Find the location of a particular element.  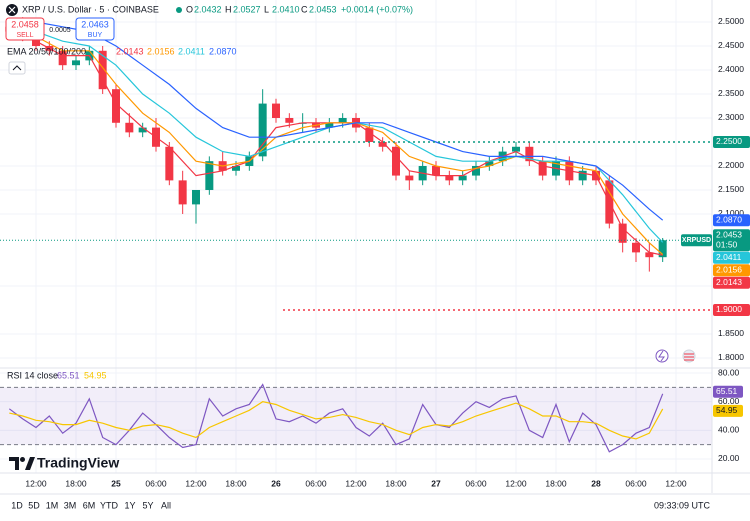

range-button: 5Y is located at coordinates (147, 505).